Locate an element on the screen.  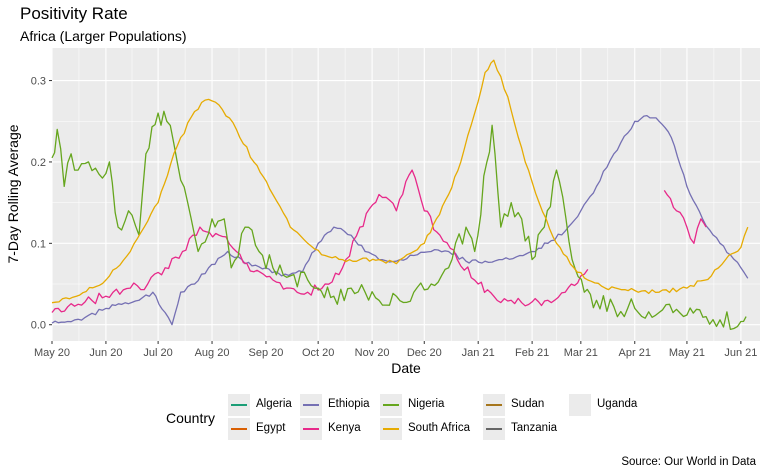
x-tick-label: Oct 20 is located at coordinates (318, 353).